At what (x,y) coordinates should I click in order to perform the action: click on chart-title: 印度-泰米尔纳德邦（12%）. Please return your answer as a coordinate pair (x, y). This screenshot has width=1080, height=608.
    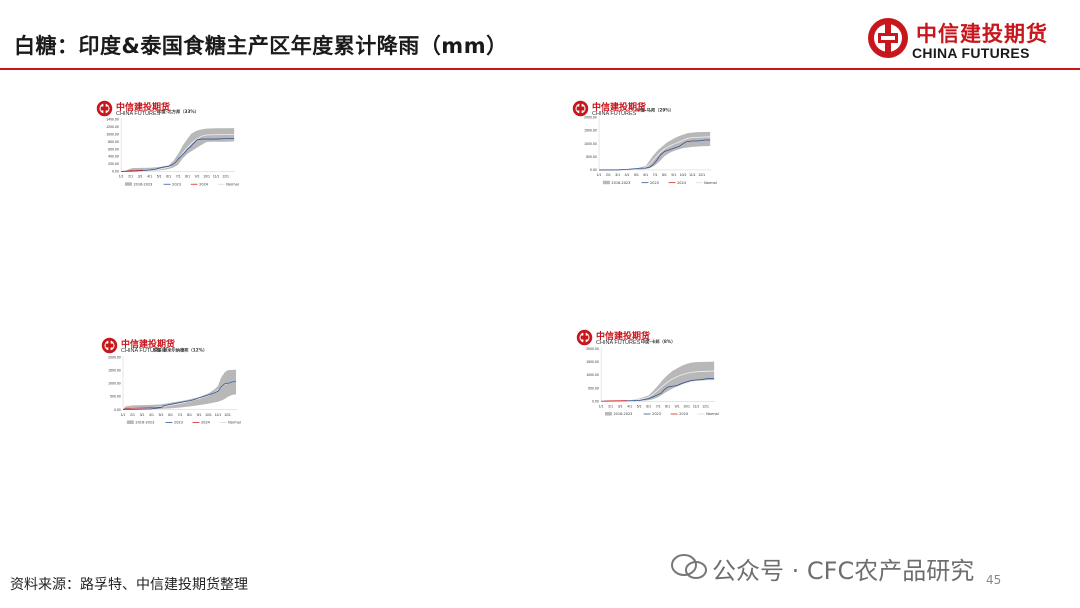
    Looking at the image, I should click on (180, 349).